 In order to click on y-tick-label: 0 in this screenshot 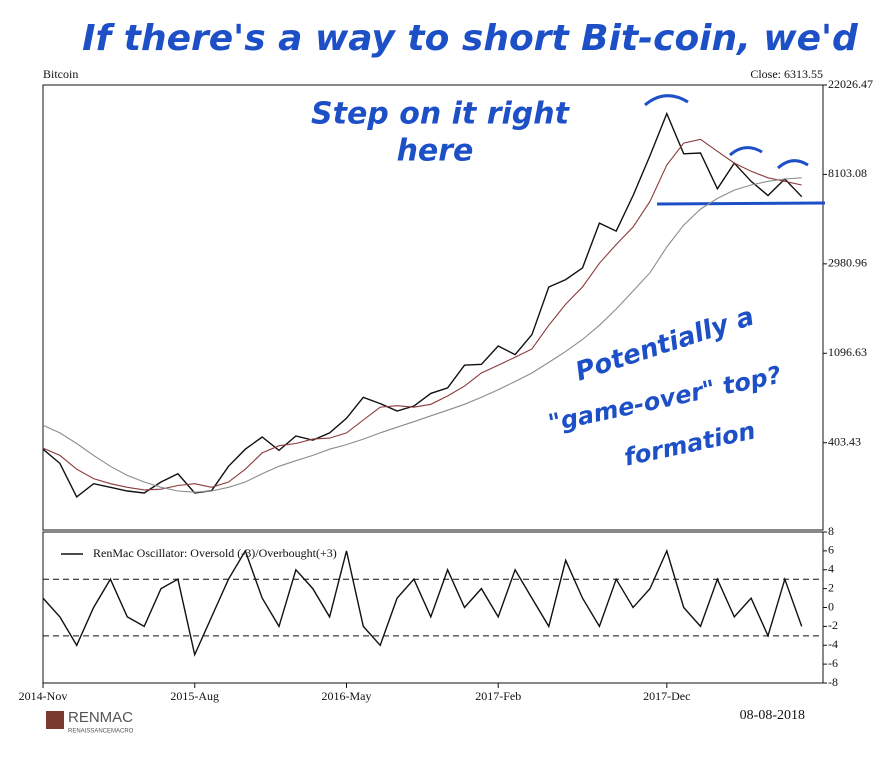, I will do `click(831, 606)`.